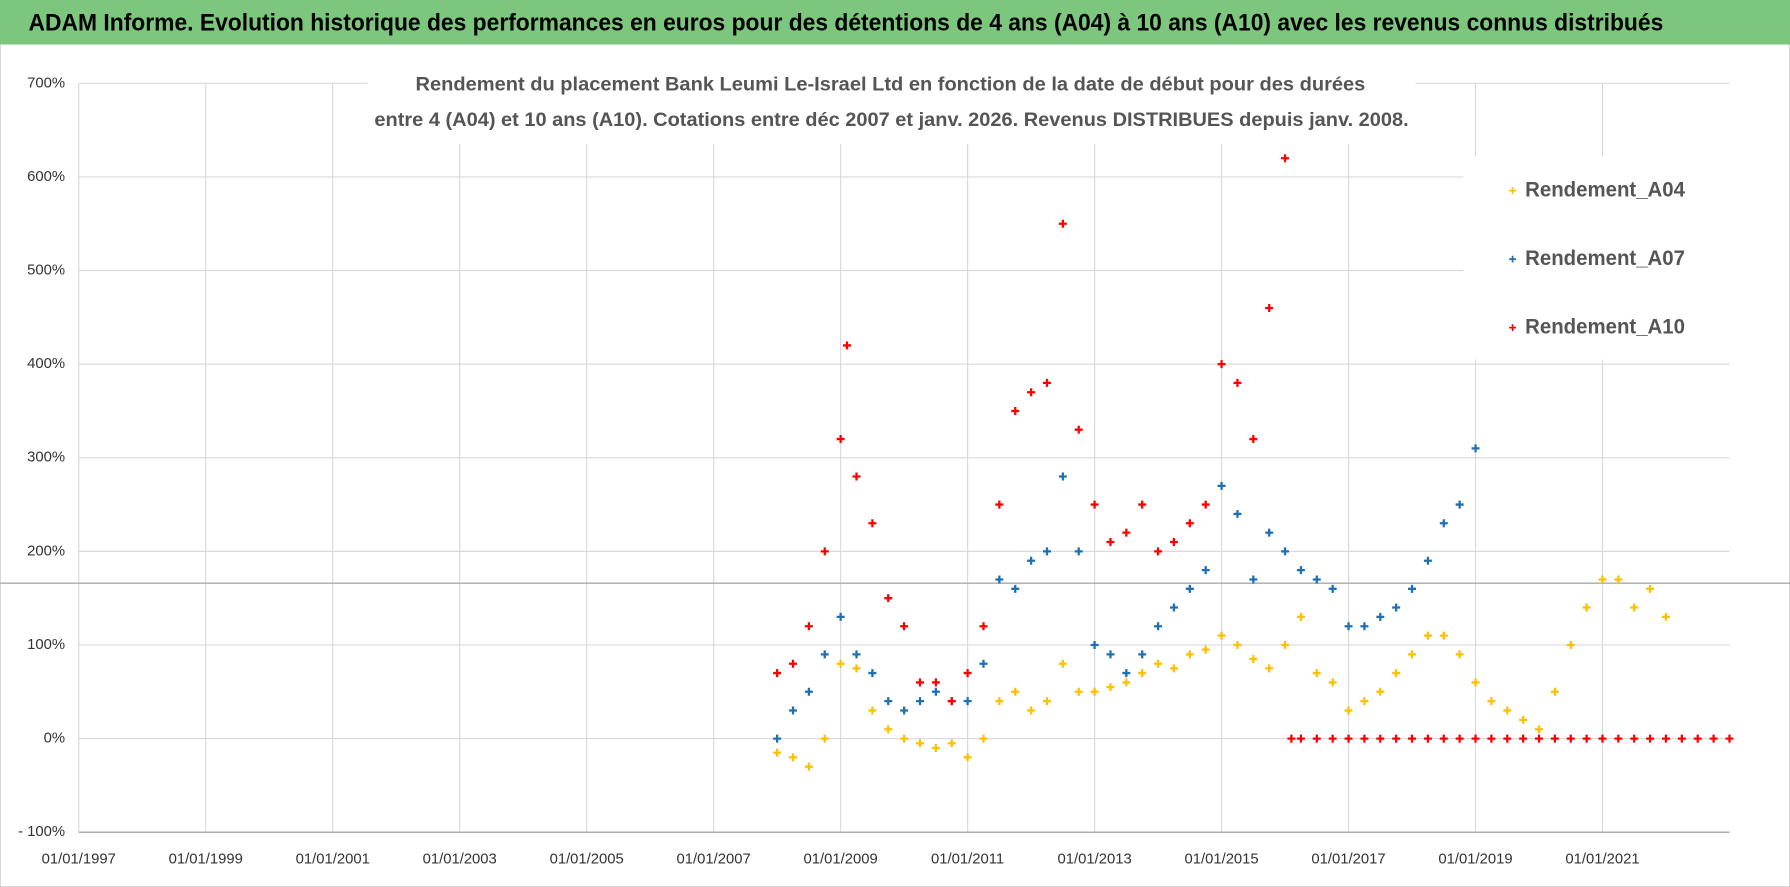 This screenshot has height=887, width=1790. I want to click on y-tick-label: - 100%, so click(41, 832).